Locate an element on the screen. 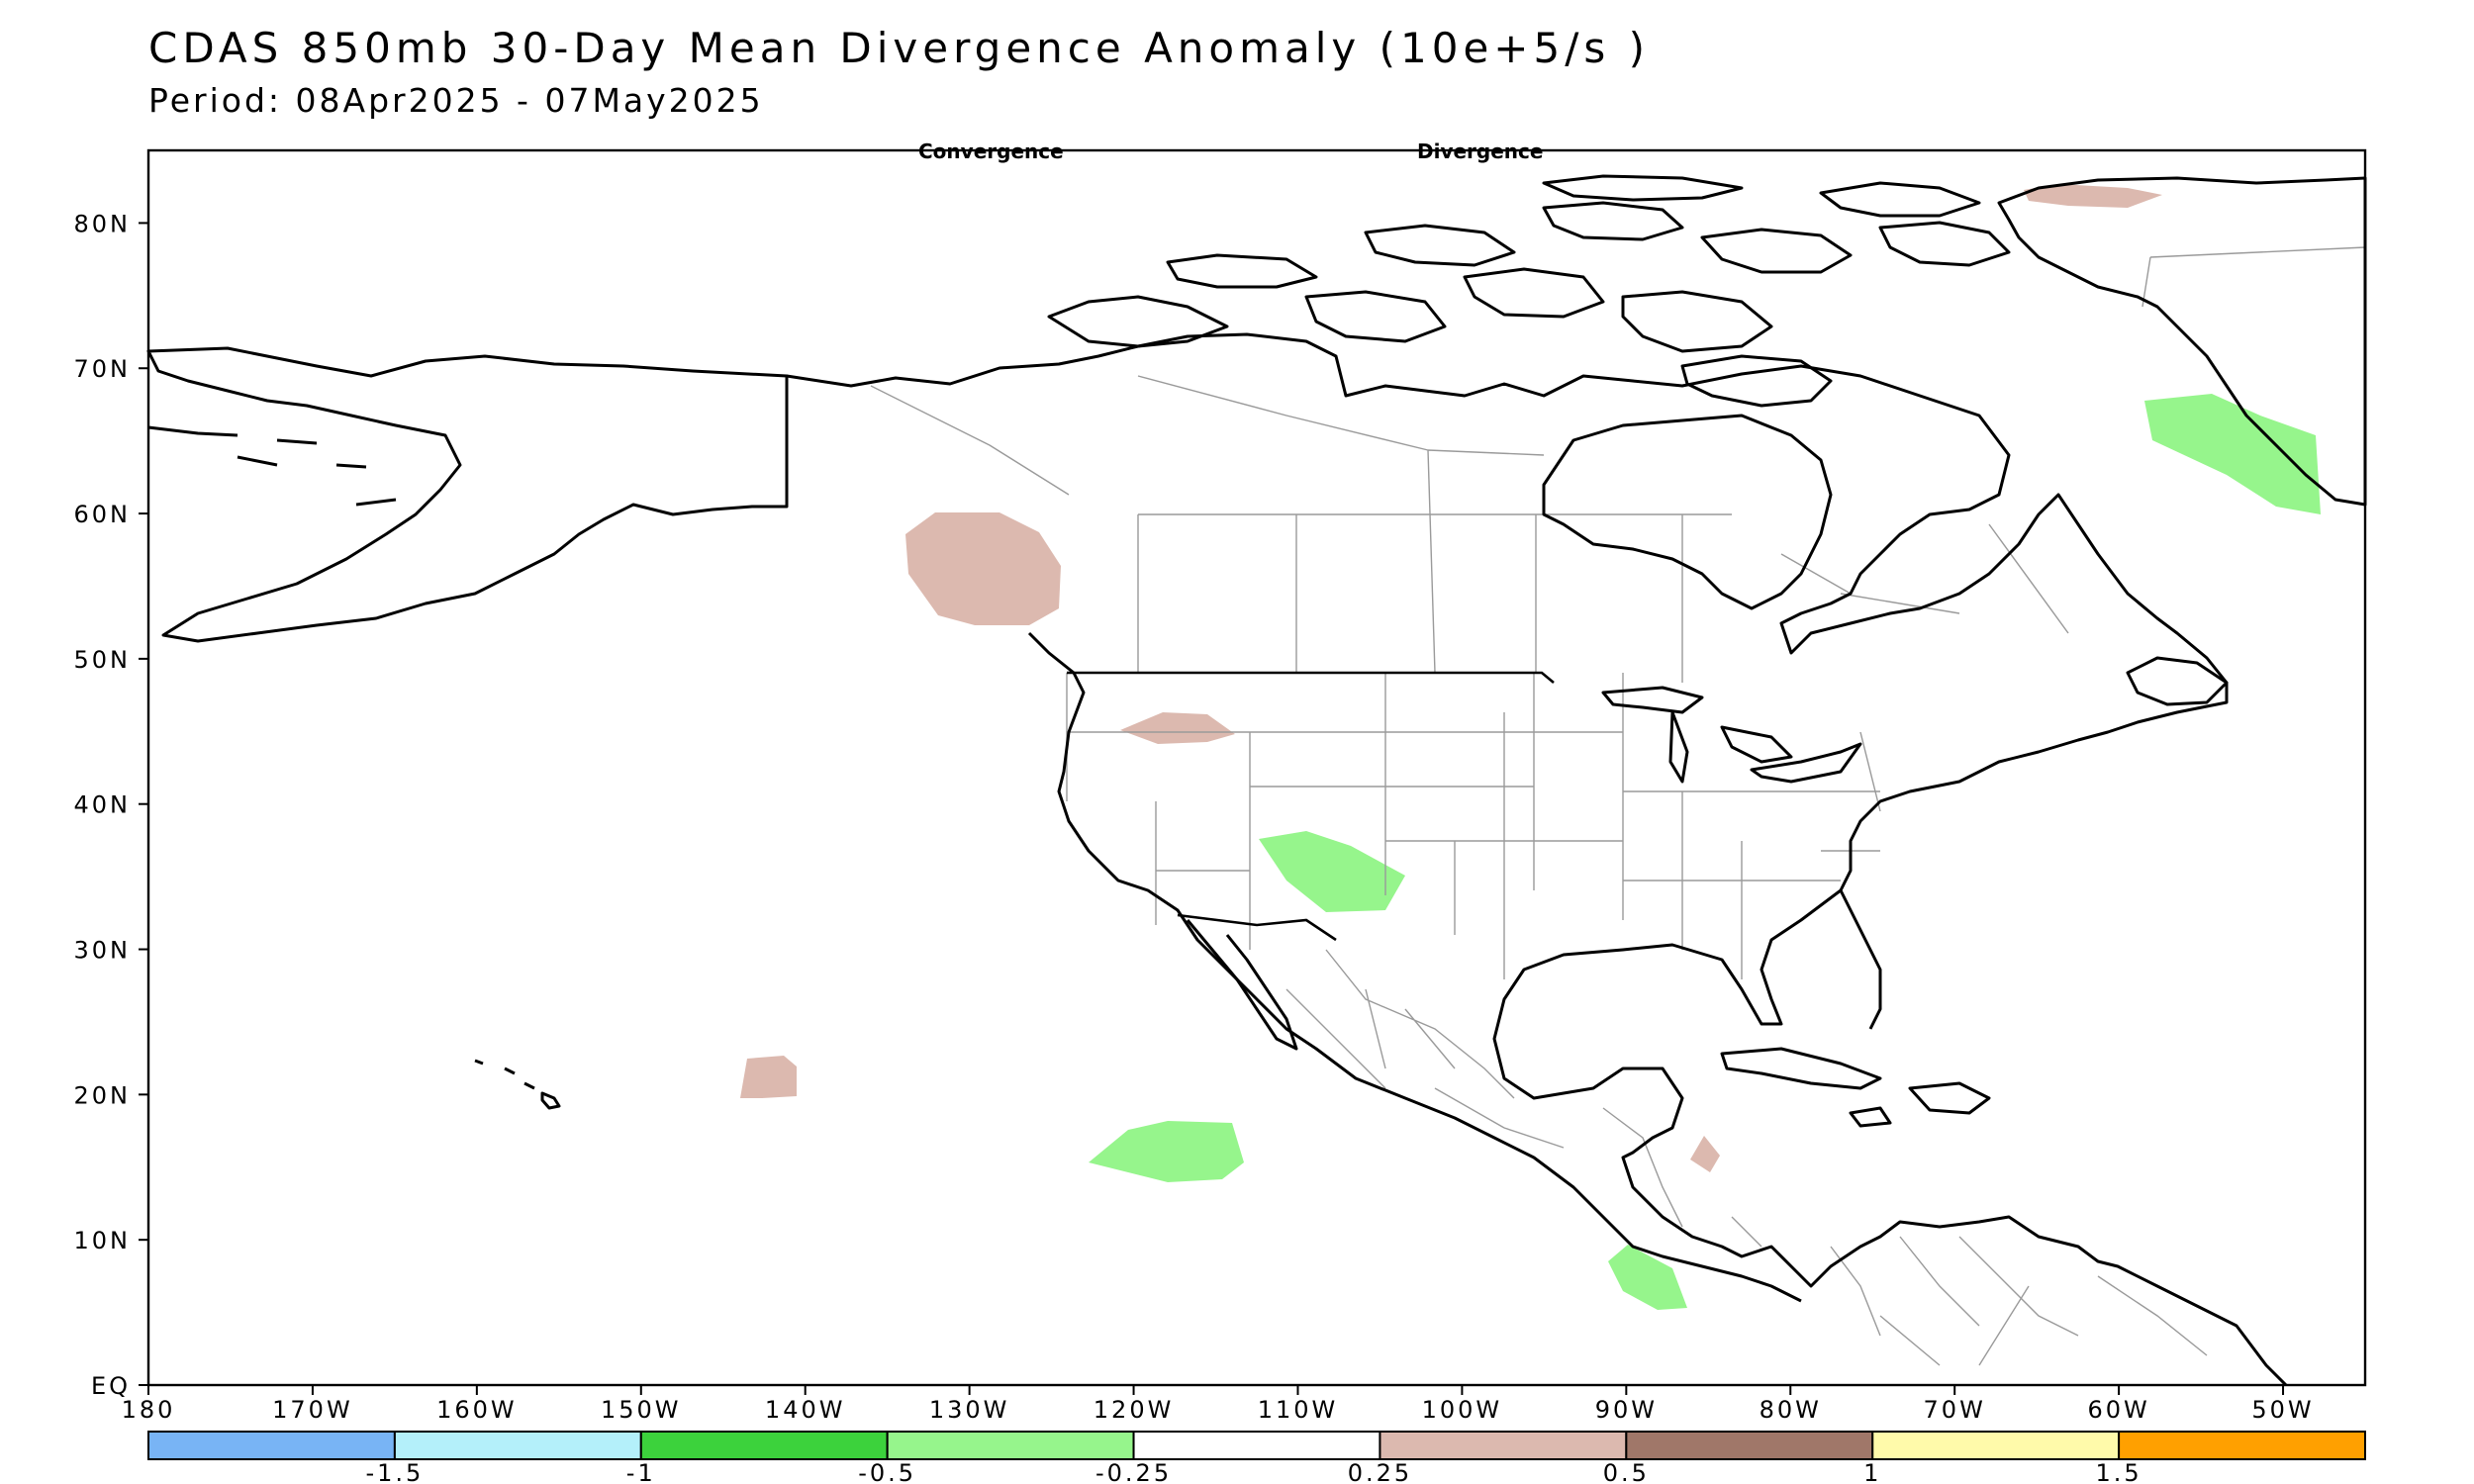 Image resolution: width=2474 pixels, height=1484 pixels. region-honduras-convergence is located at coordinates (1705, 1154).